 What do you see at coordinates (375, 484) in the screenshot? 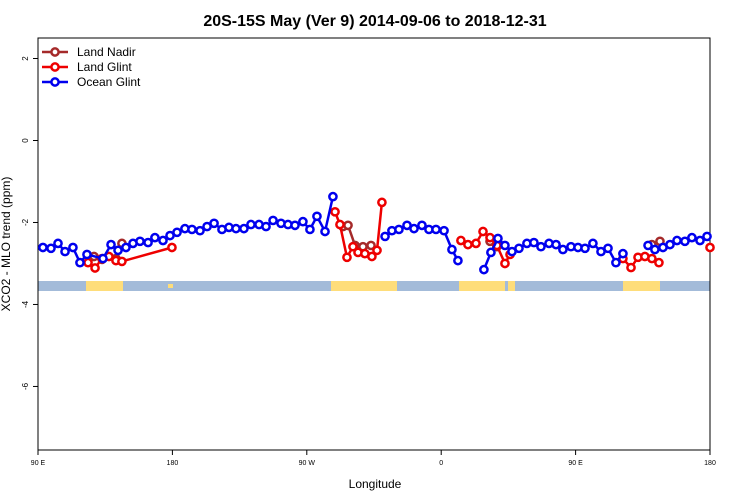
I see `x-axis-label: Longitude` at bounding box center [375, 484].